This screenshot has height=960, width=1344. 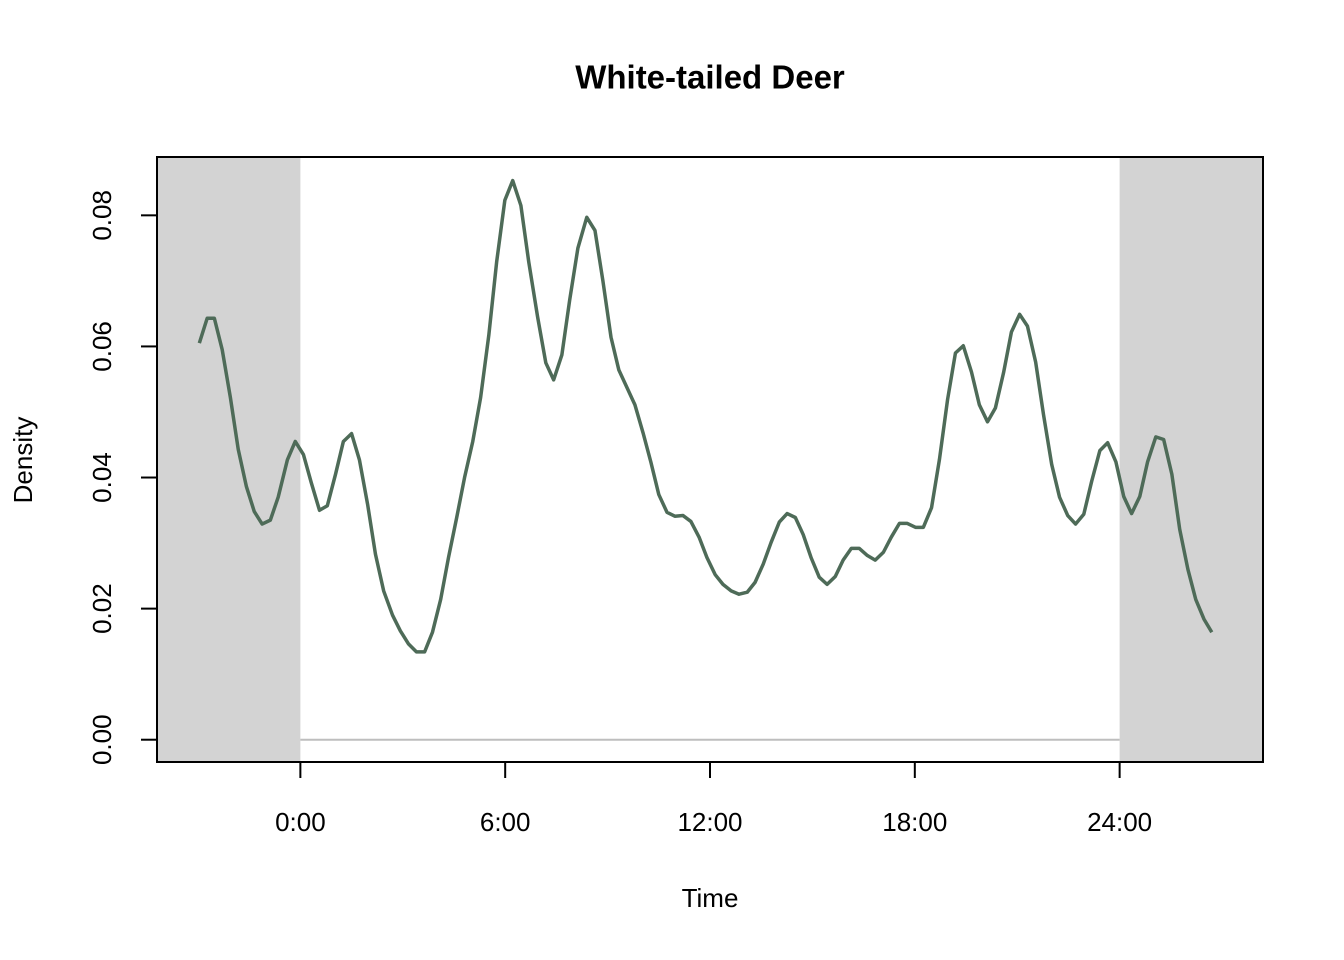 I want to click on x-tick-label: 18:00, so click(x=914, y=822).